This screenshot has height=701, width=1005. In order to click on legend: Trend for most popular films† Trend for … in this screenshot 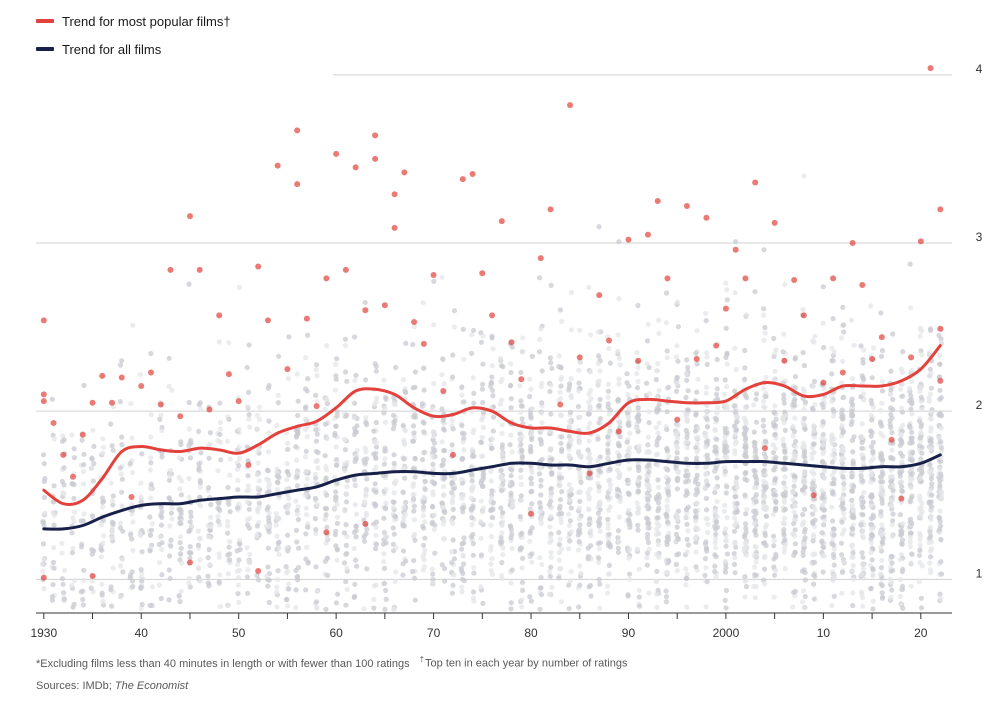, I will do `click(133, 38)`.